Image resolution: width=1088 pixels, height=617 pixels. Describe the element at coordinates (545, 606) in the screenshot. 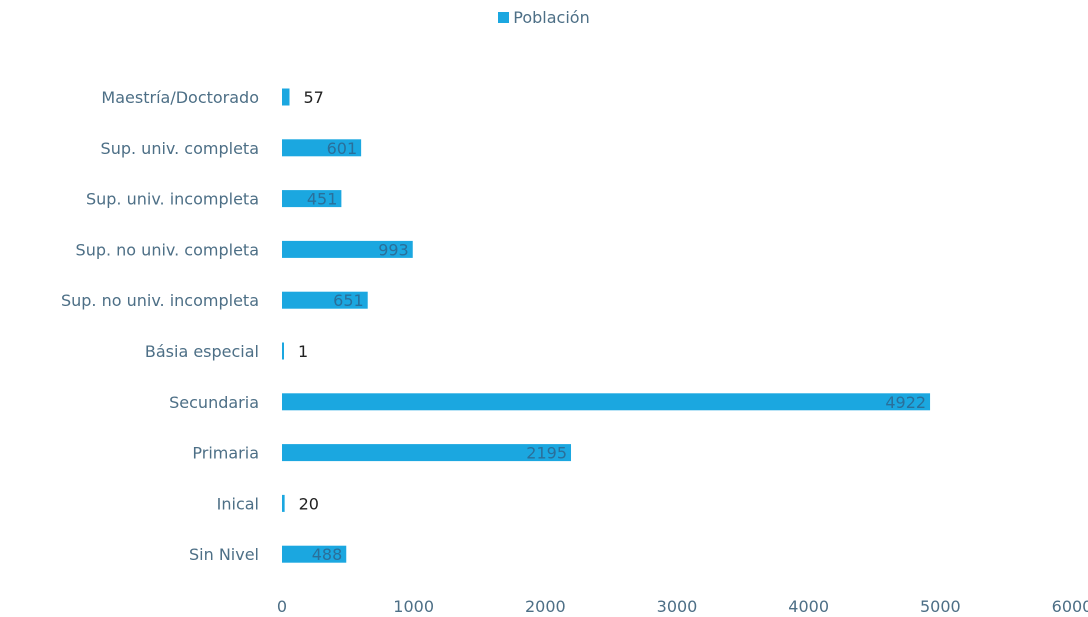

I see `x-tick-label: 2000` at that location.